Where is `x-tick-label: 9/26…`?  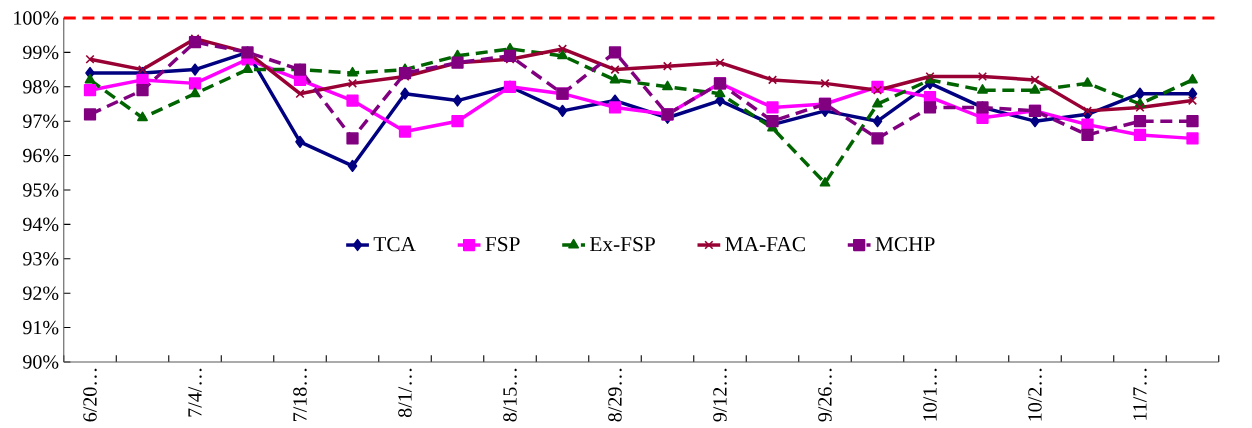
x-tick-label: 9/26… is located at coordinates (825, 395).